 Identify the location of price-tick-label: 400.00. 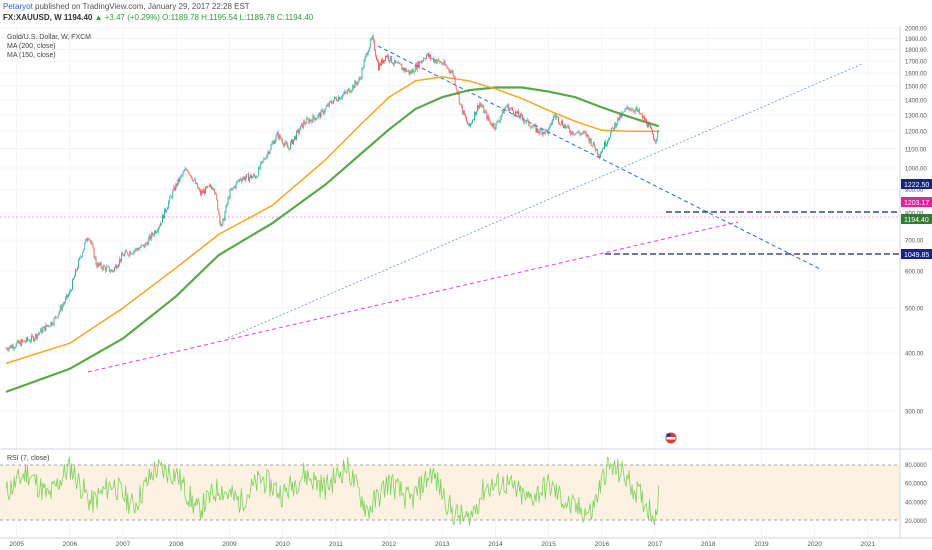
(914, 355).